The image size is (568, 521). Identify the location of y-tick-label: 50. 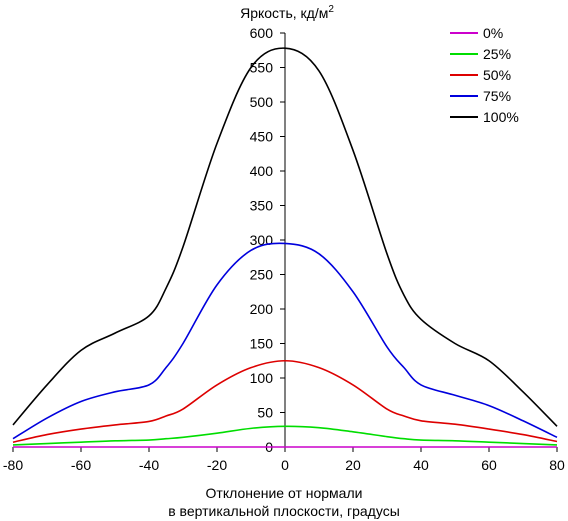
(265, 413).